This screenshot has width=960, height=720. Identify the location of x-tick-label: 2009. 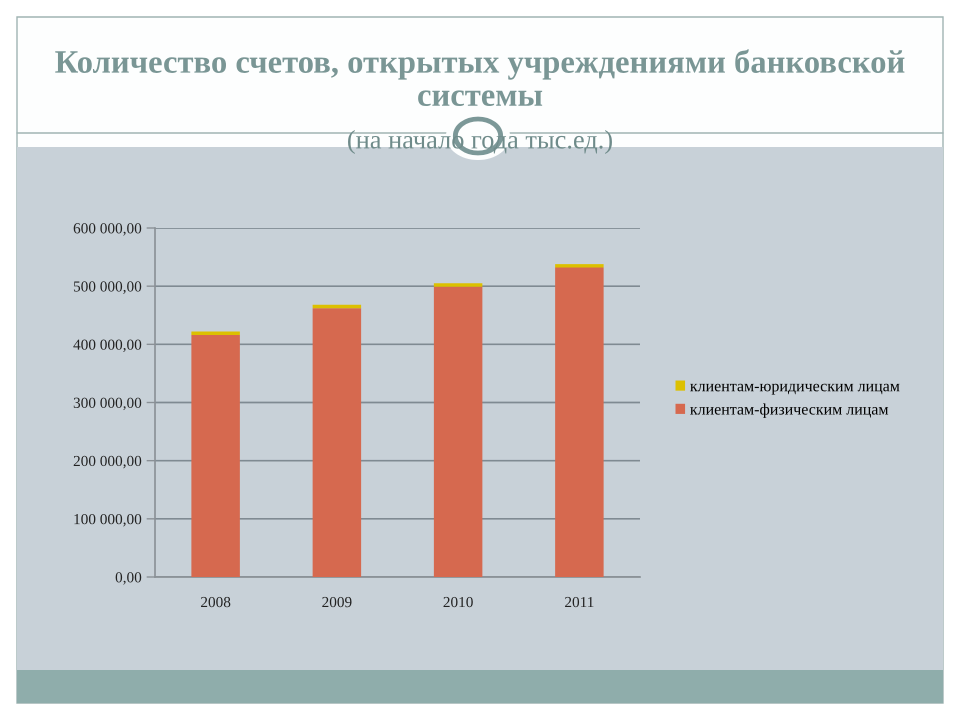
(337, 602).